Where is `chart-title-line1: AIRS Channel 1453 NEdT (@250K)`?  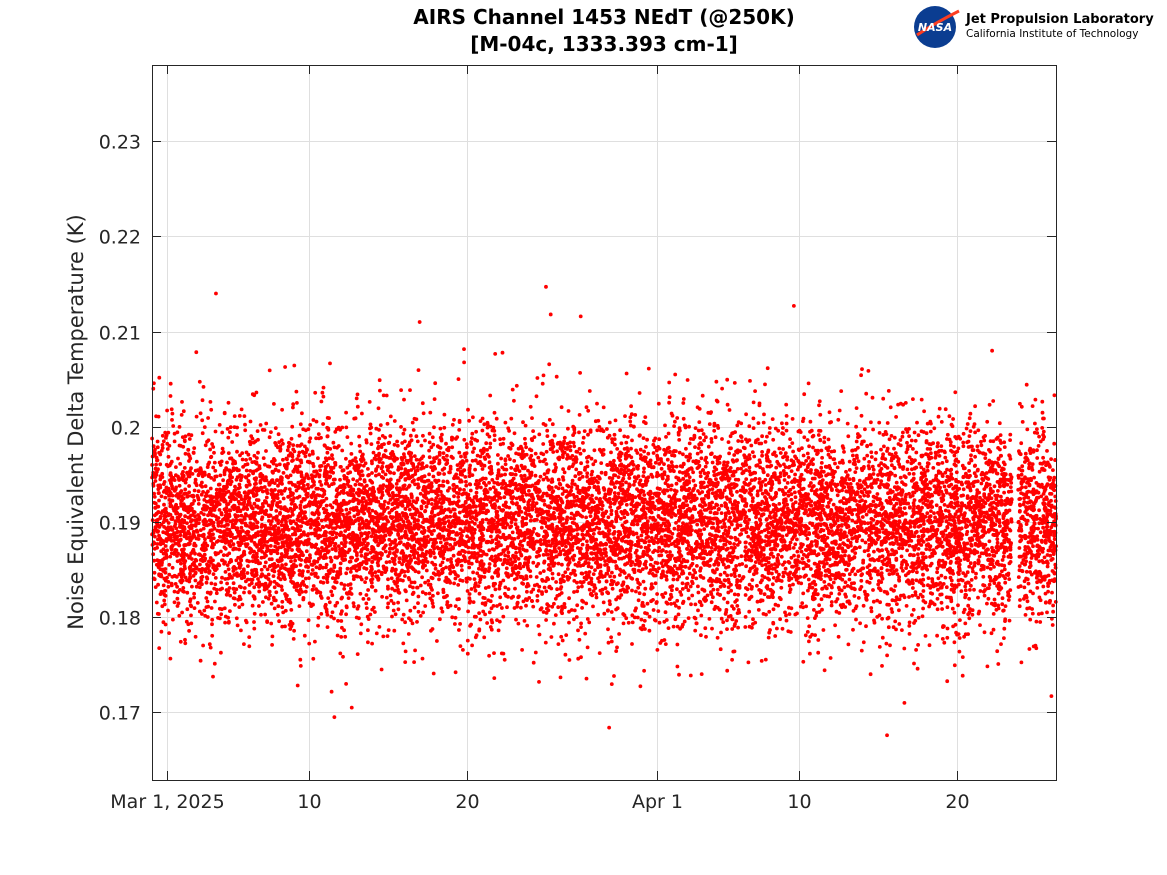 chart-title-line1: AIRS Channel 1453 NEdT (@250K) is located at coordinates (604, 17).